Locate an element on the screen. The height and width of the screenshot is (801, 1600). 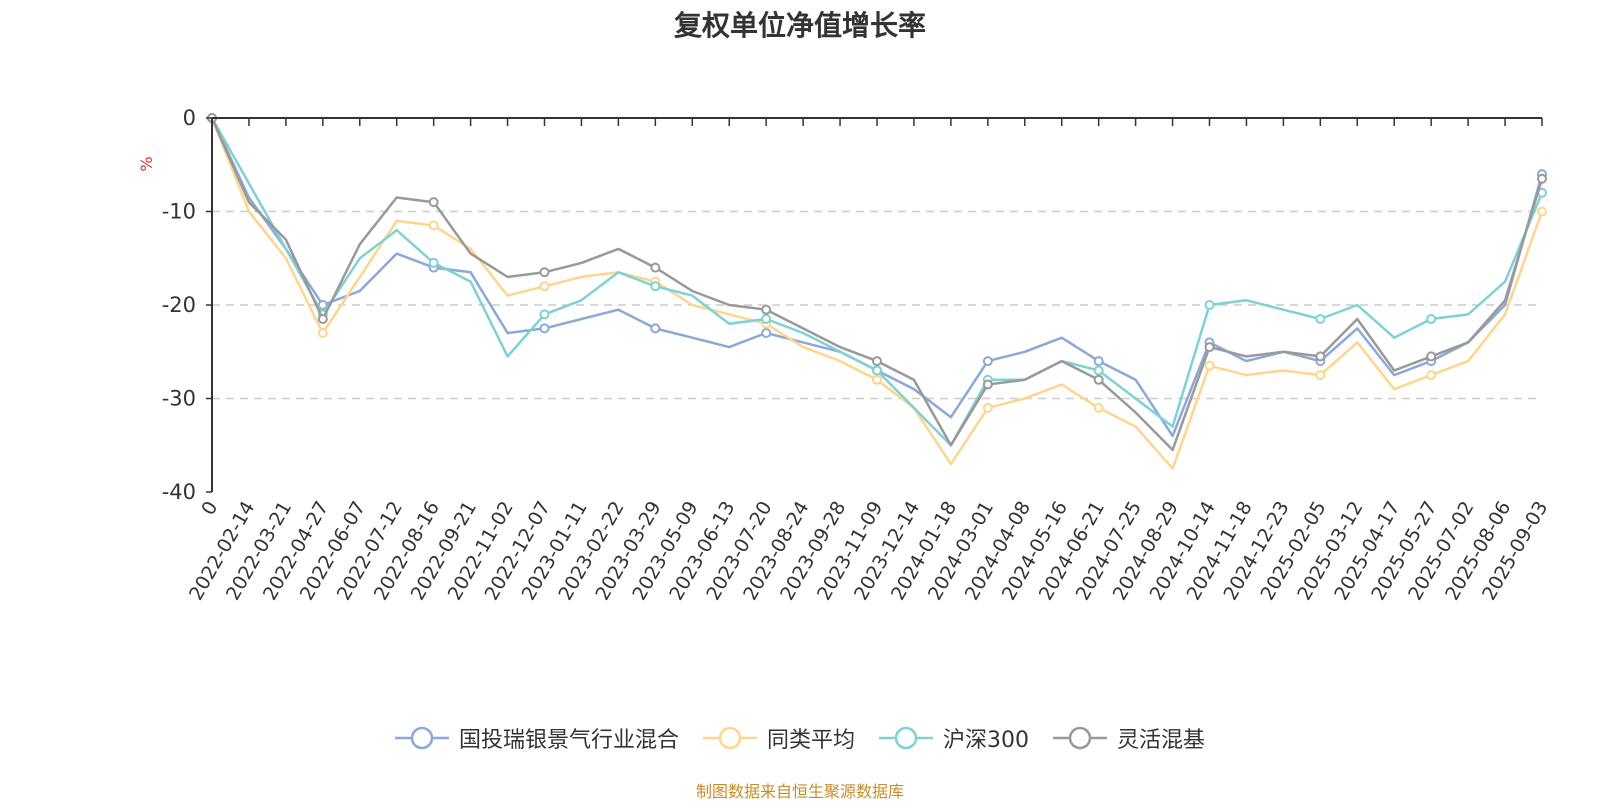
y-tick-label: -40 is located at coordinates (179, 492).